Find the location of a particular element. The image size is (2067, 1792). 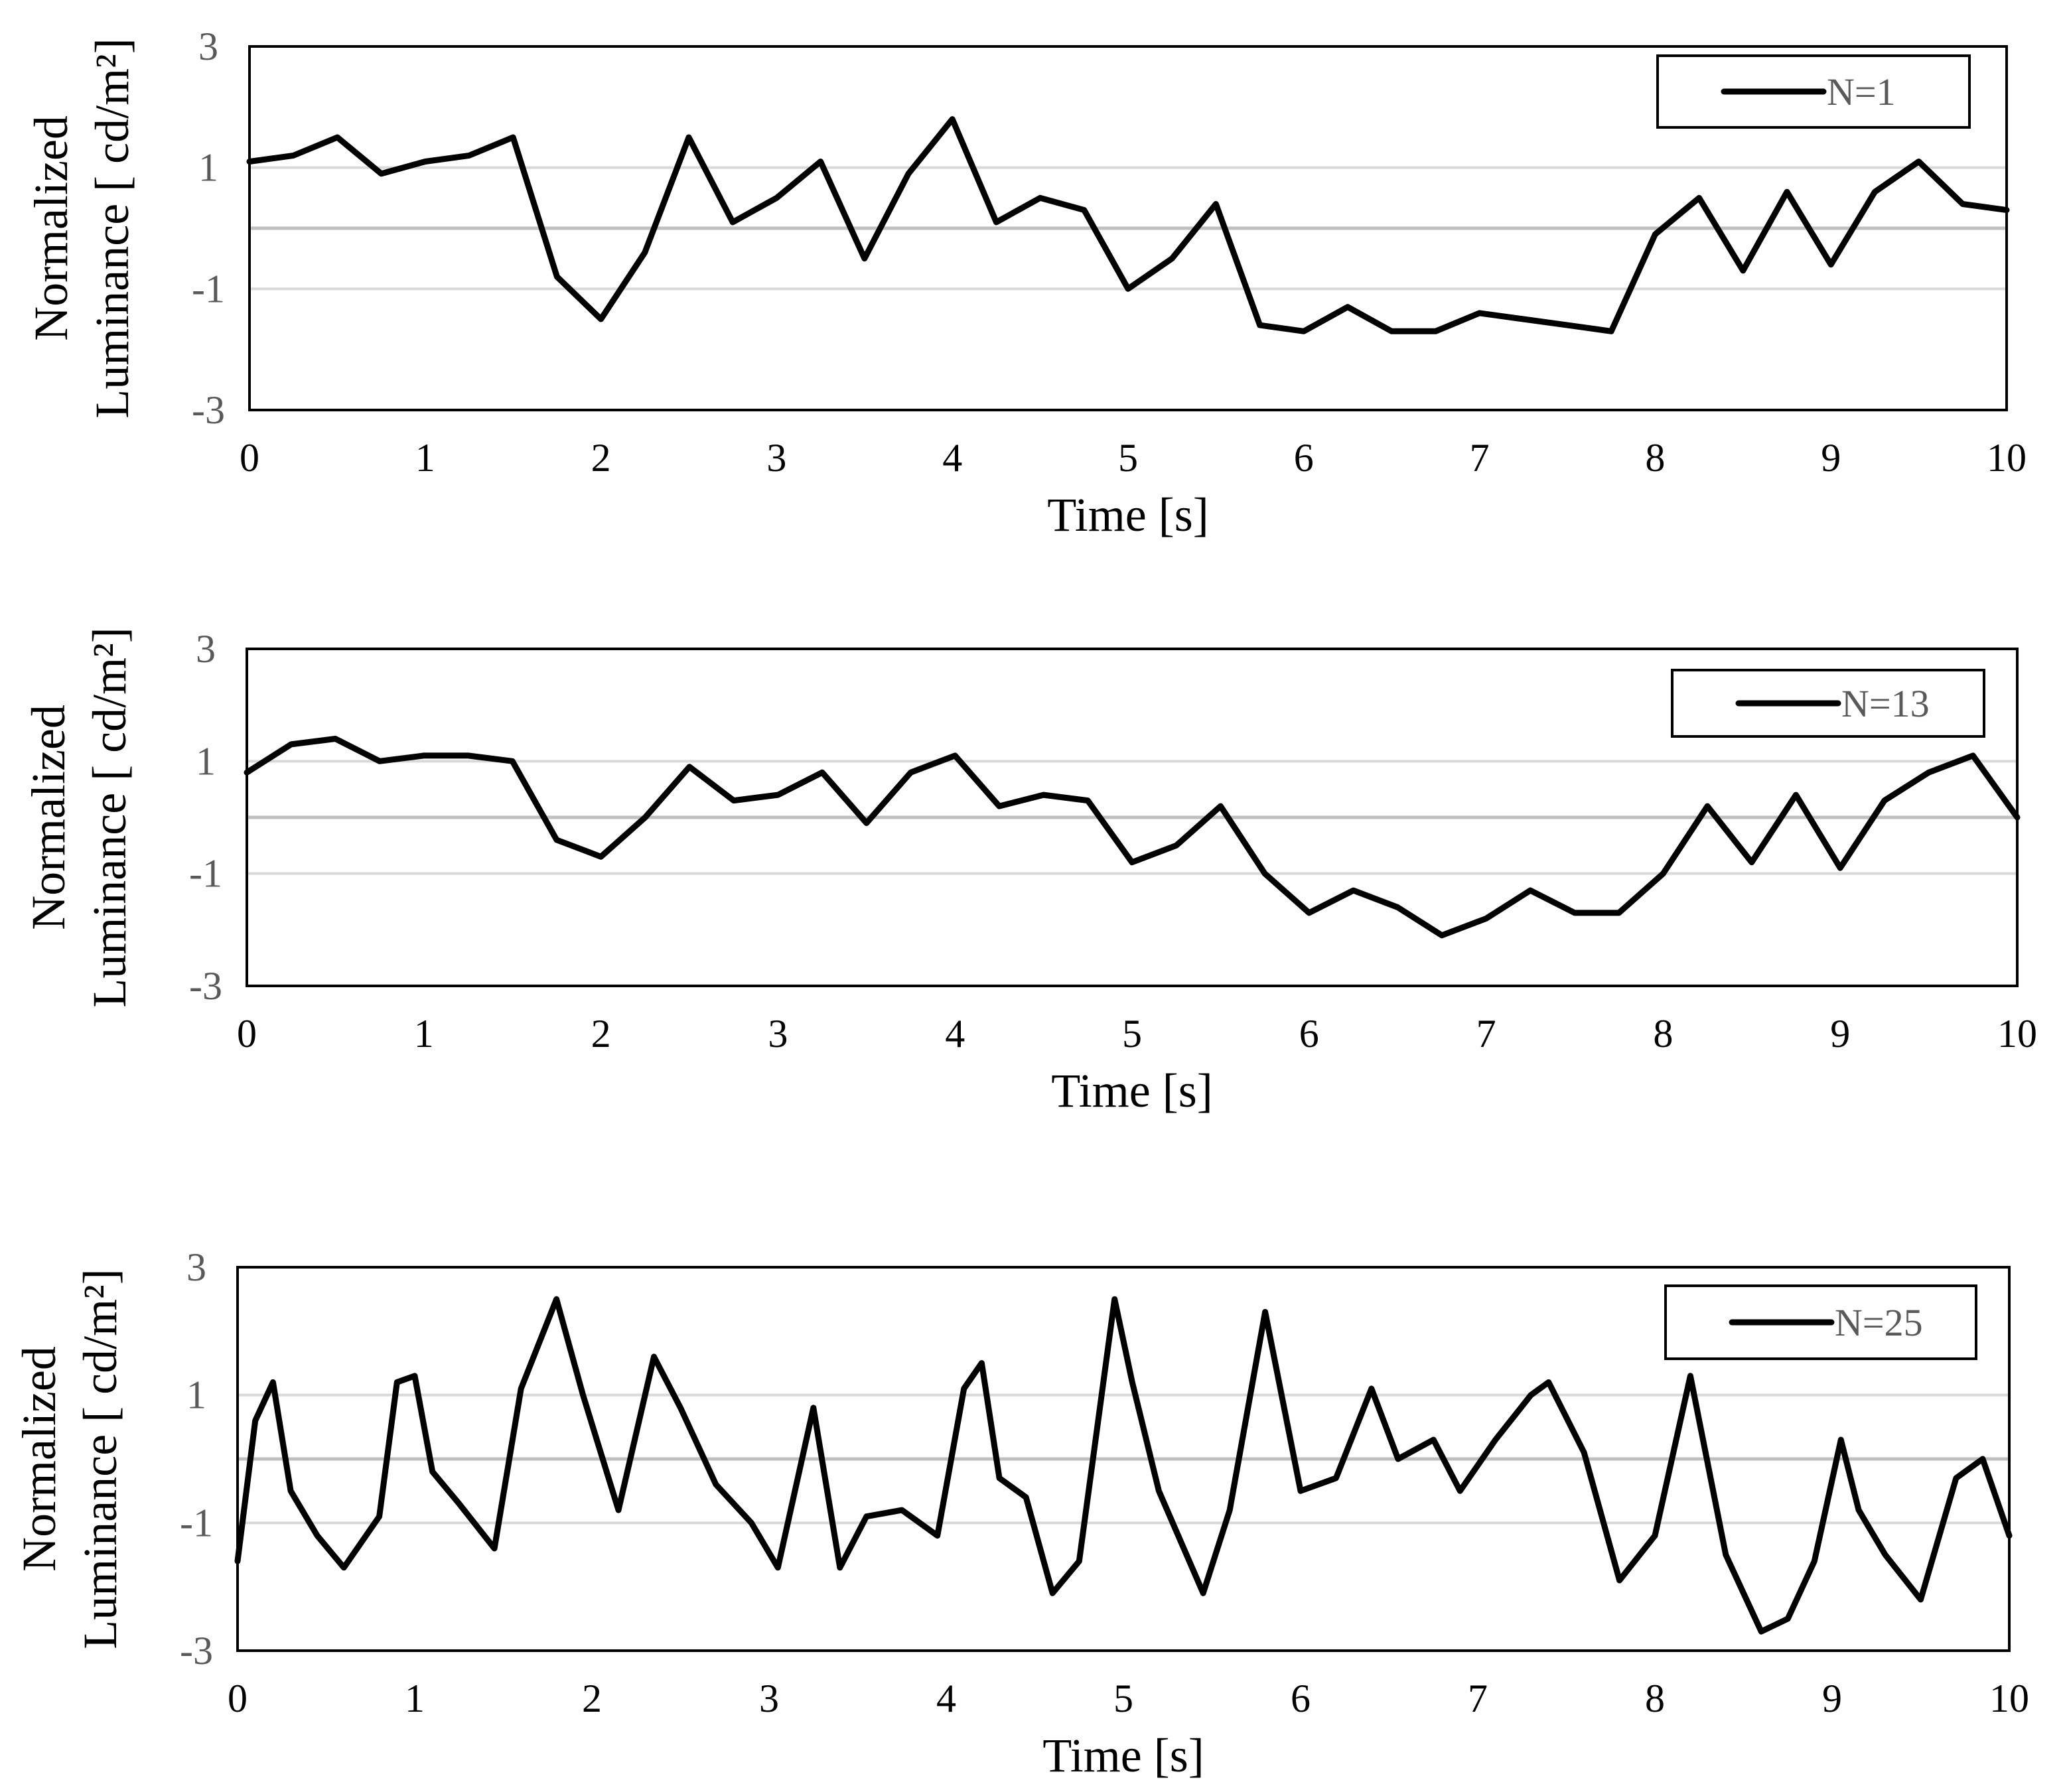

legend: N=13 is located at coordinates (1828, 703).